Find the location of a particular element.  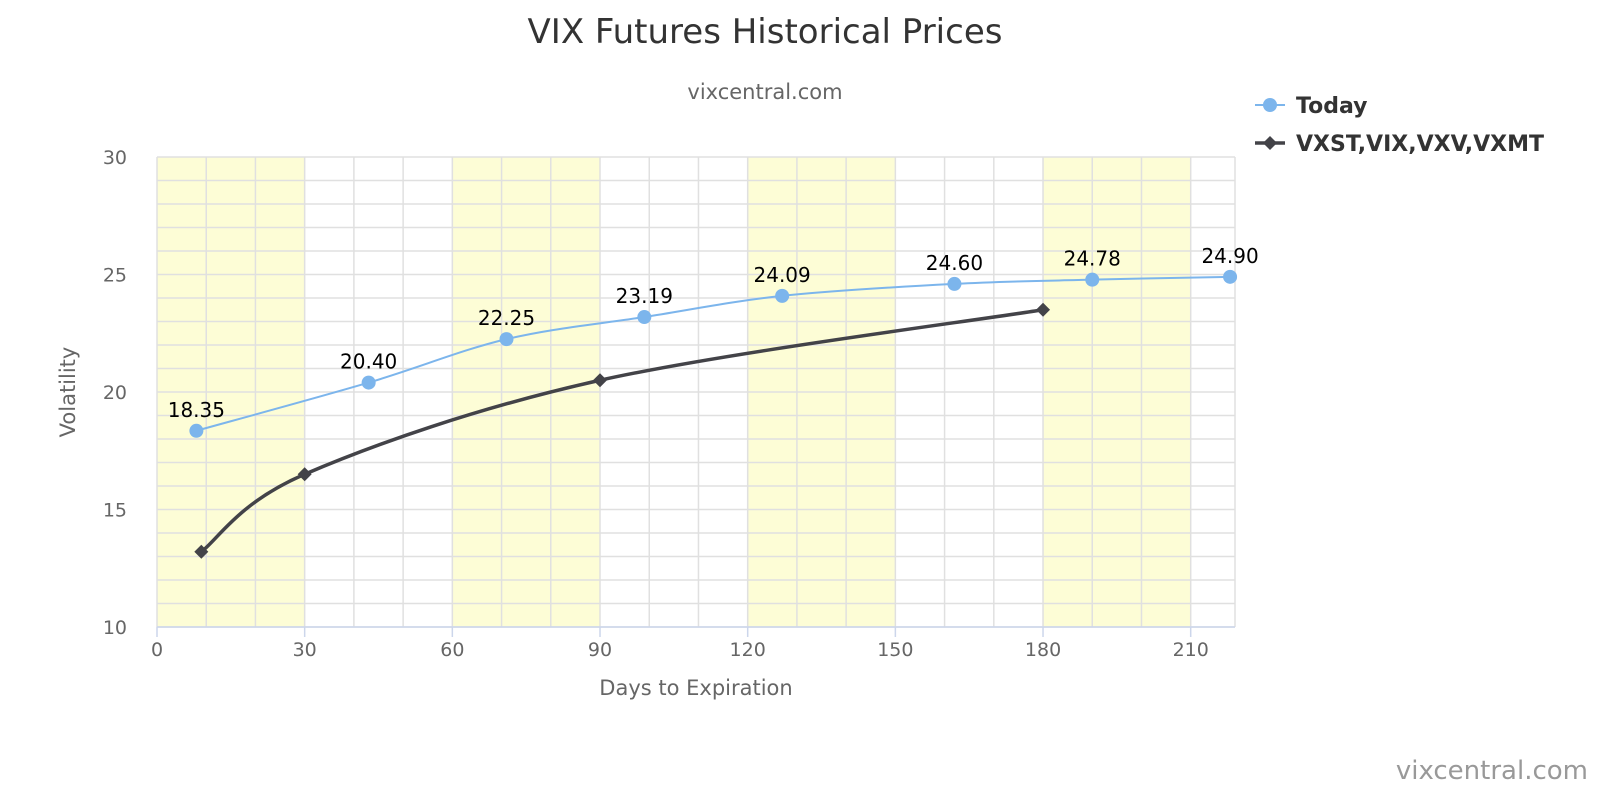

x-tick-label: 180 is located at coordinates (1043, 650).